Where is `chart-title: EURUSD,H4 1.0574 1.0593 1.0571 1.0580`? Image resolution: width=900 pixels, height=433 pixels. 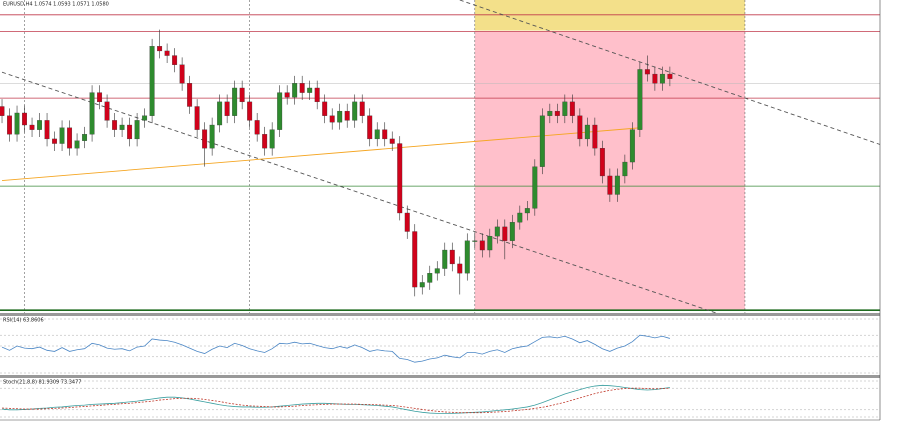
chart-title: EURUSD,H4 1.0574 1.0593 1.0571 1.0580 is located at coordinates (56, 5).